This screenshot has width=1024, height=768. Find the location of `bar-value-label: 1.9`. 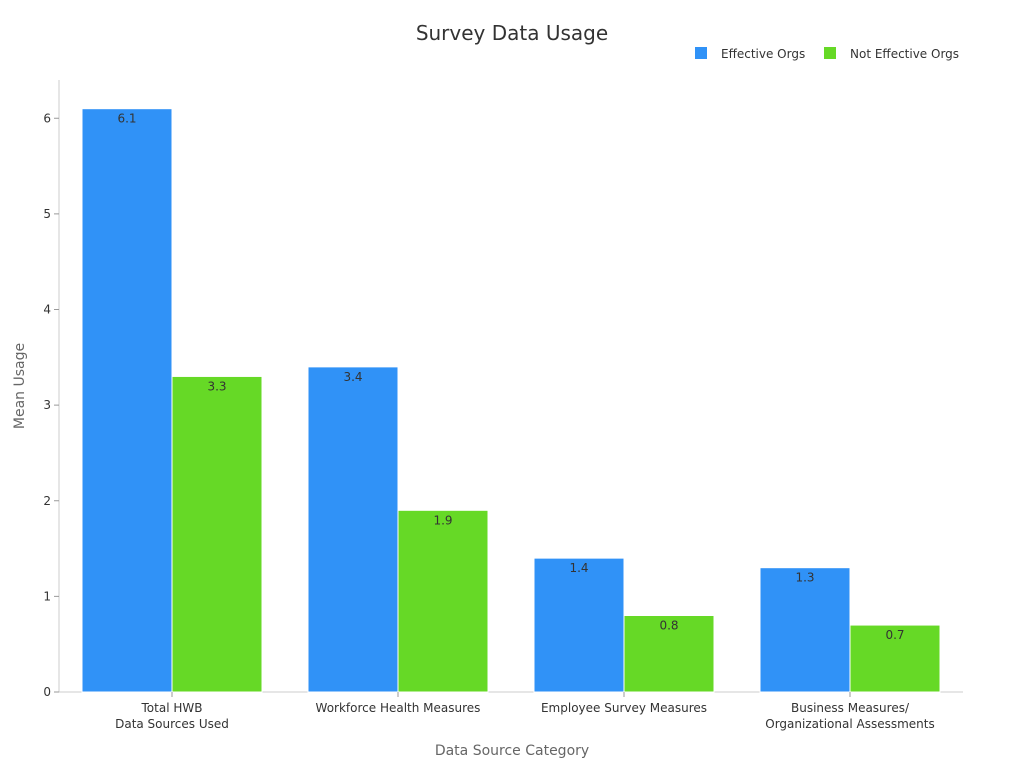

bar-value-label: 1.9 is located at coordinates (442, 520).